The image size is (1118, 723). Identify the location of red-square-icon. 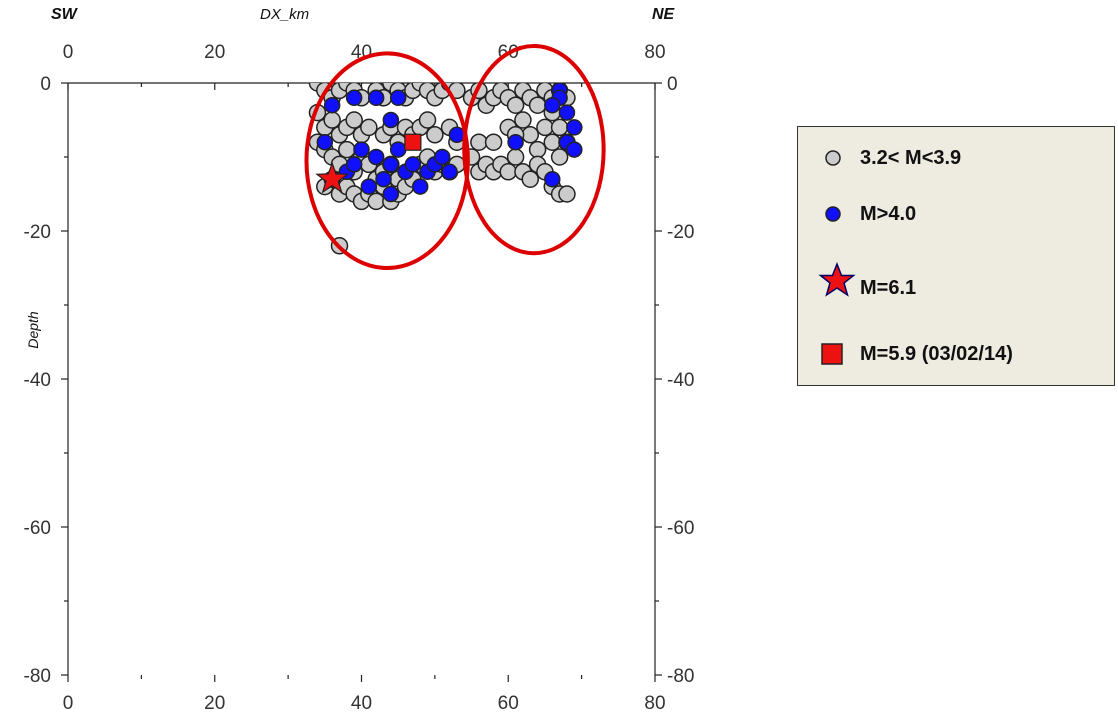
(833, 354).